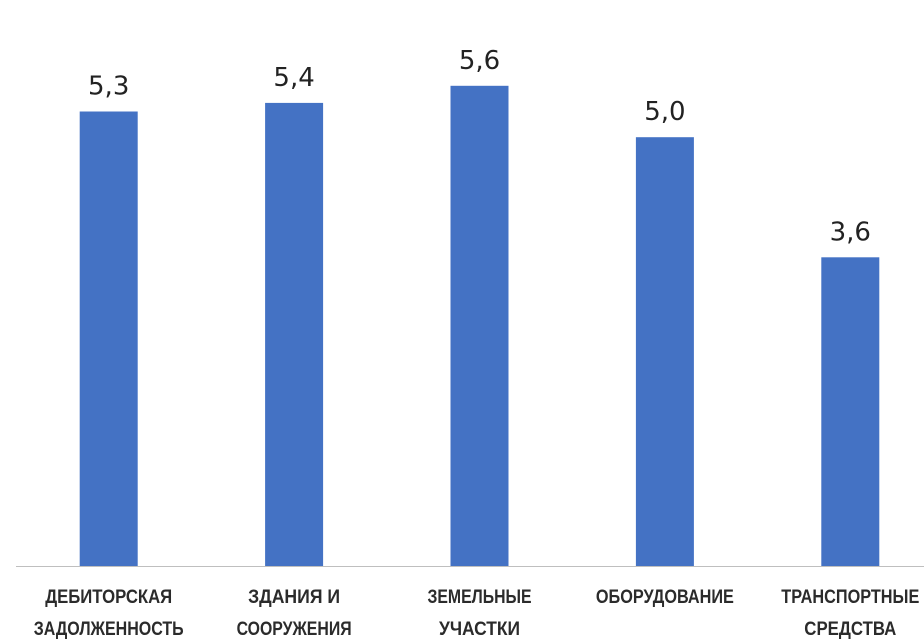 The height and width of the screenshot is (641, 924). Describe the element at coordinates (294, 613) in the screenshot. I see `category-label-2: ЗДАНИЯ И СООРУЖЕНИЯ` at that location.